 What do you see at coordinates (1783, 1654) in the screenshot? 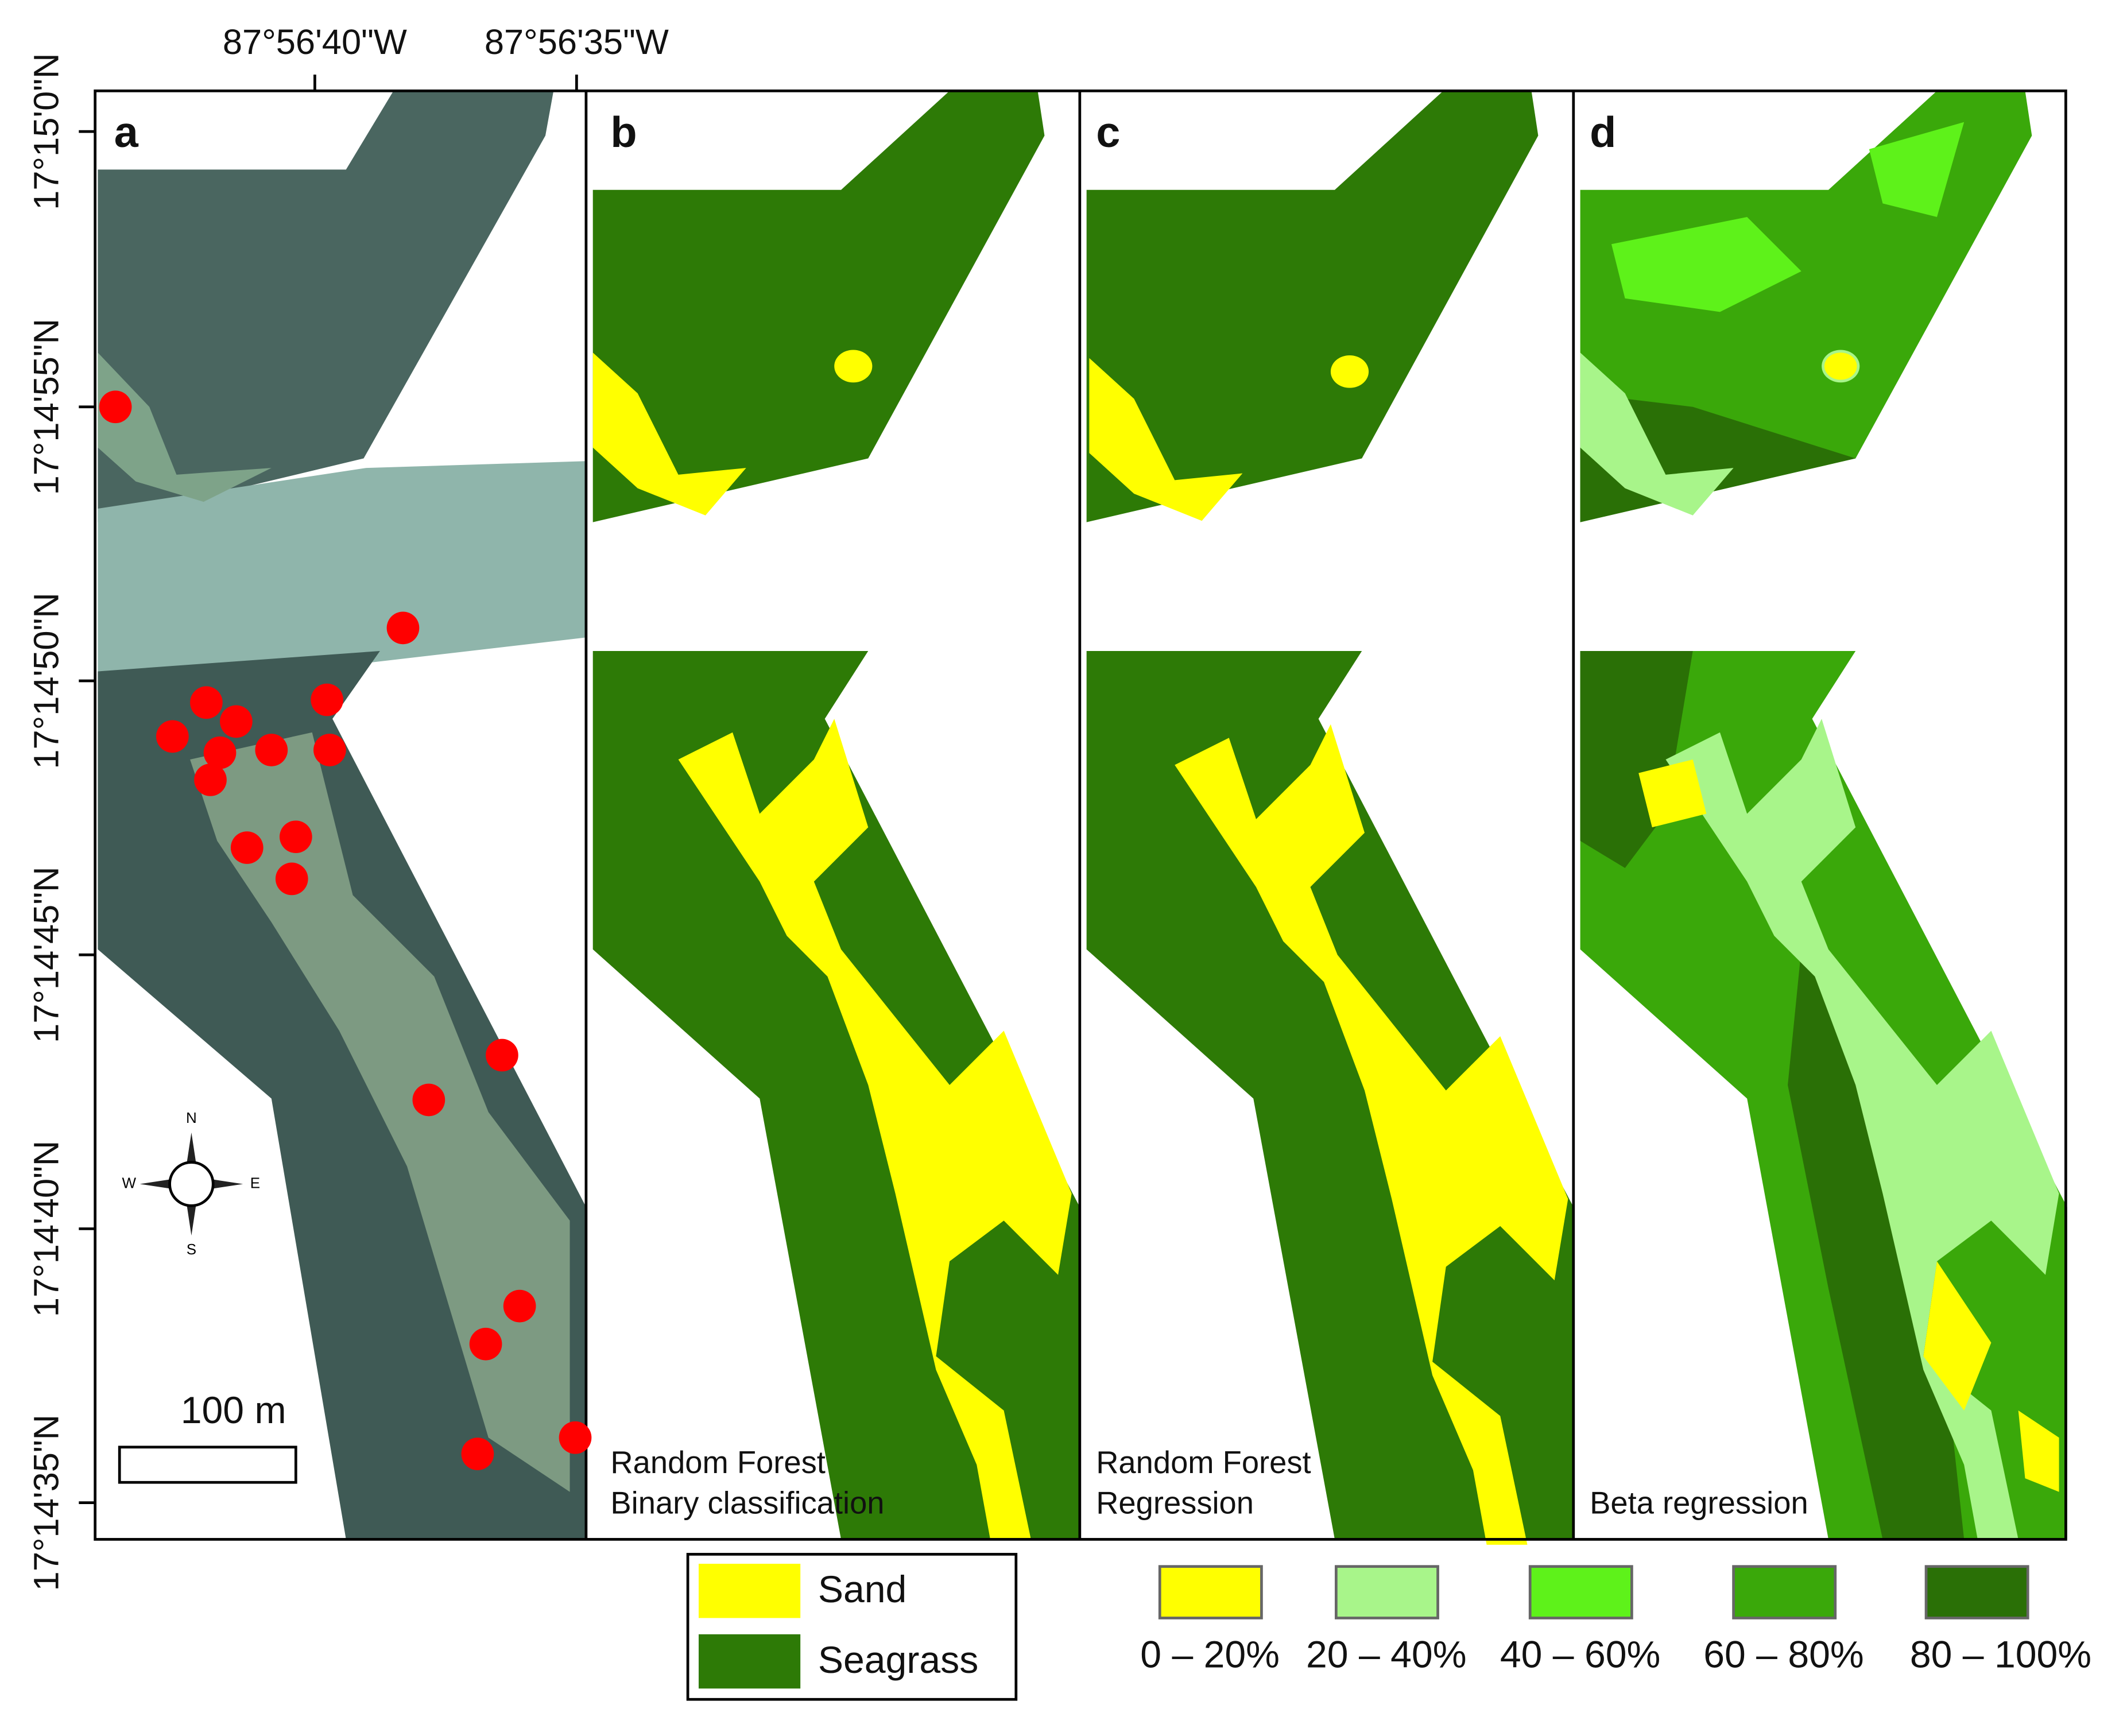
I see `legend-label: 60 – 80%` at bounding box center [1783, 1654].